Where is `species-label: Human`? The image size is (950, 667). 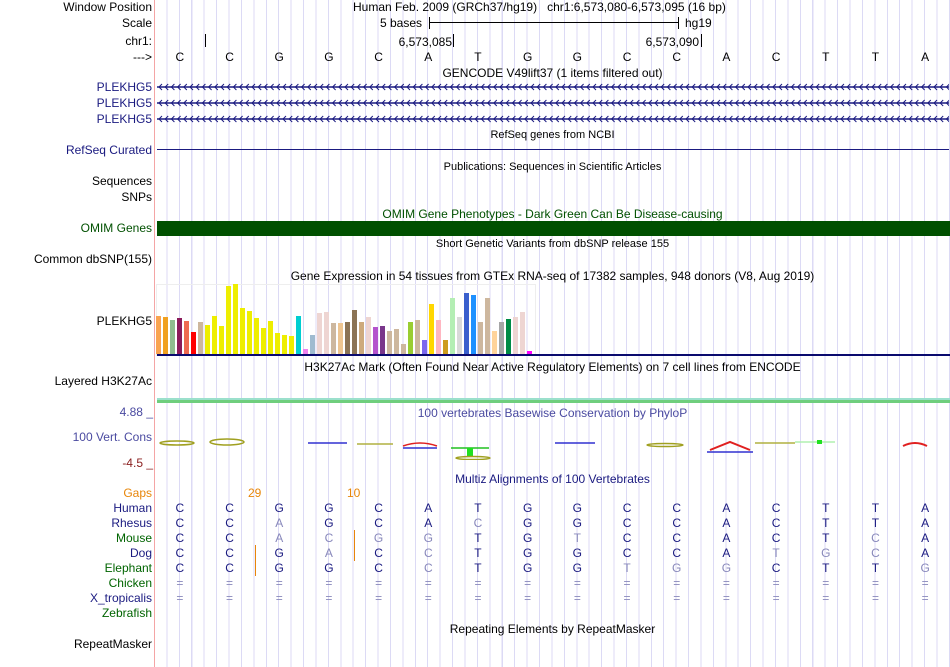 species-label: Human is located at coordinates (132, 508).